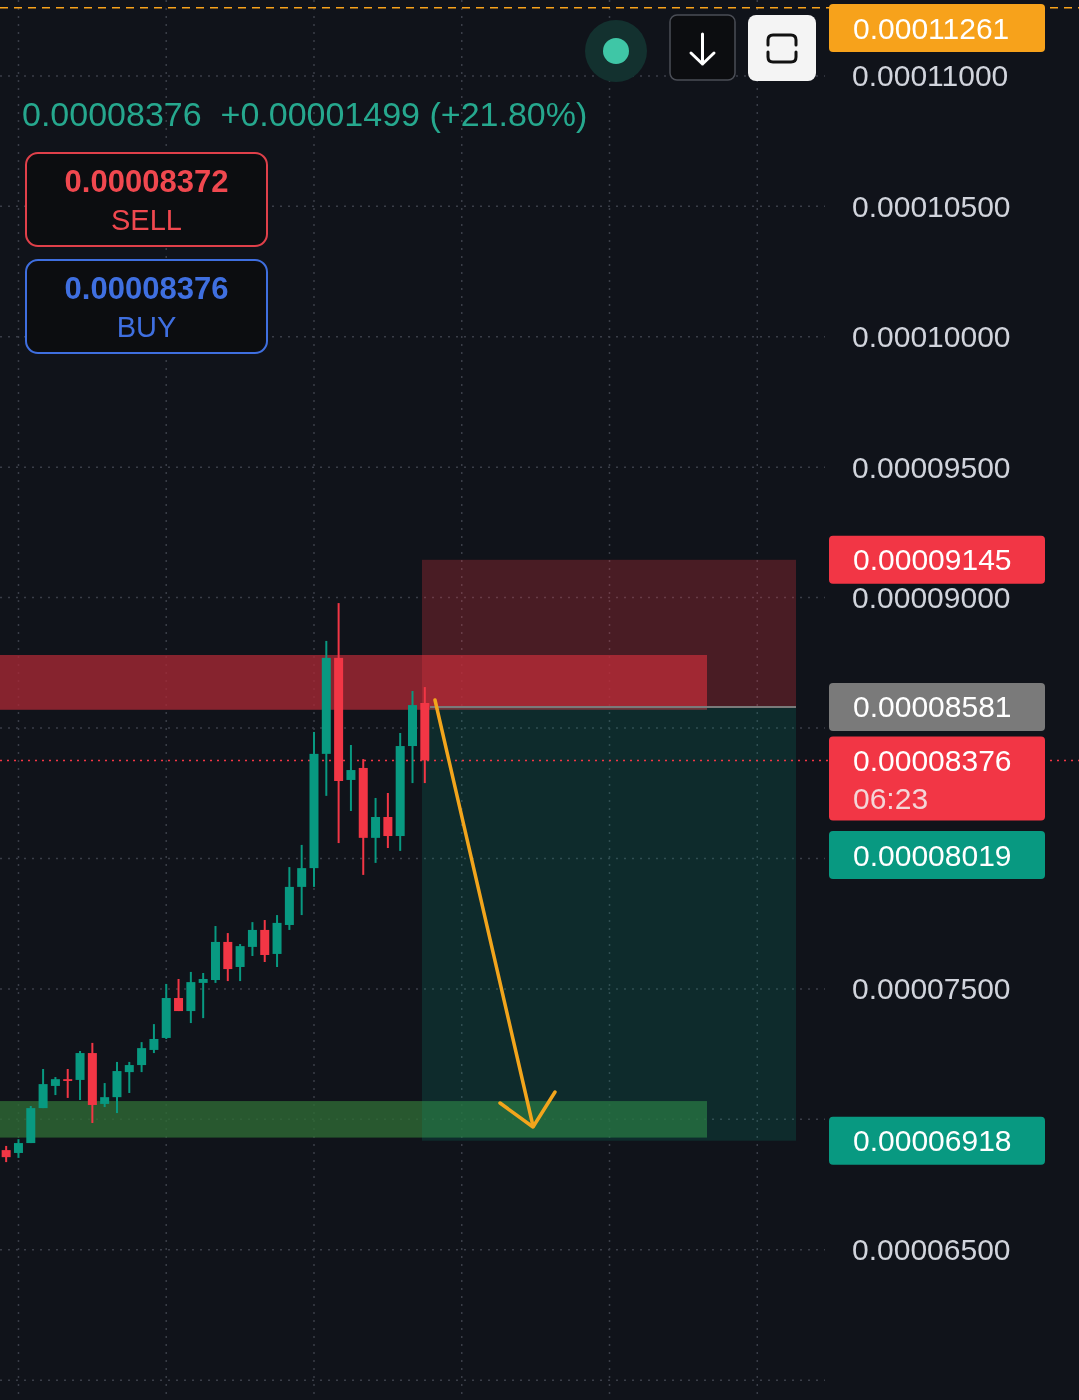 This screenshot has width=1079, height=1400. What do you see at coordinates (931, 1250) in the screenshot?
I see `y-tick-label: 0.00006500` at bounding box center [931, 1250].